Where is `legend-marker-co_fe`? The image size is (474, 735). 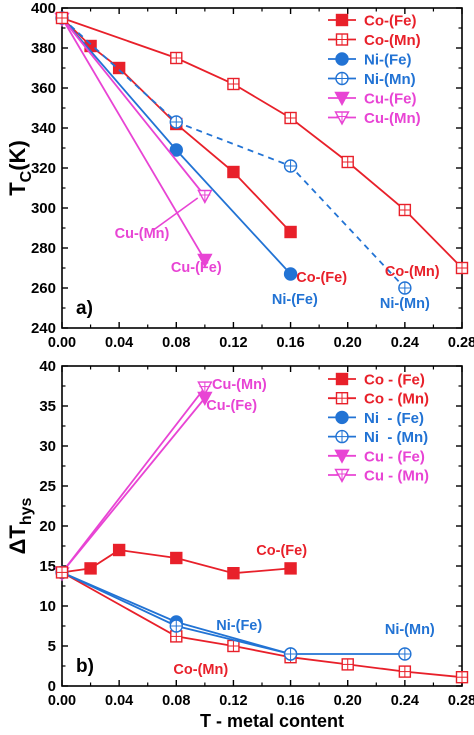 legend-marker-co_fe is located at coordinates (342, 379).